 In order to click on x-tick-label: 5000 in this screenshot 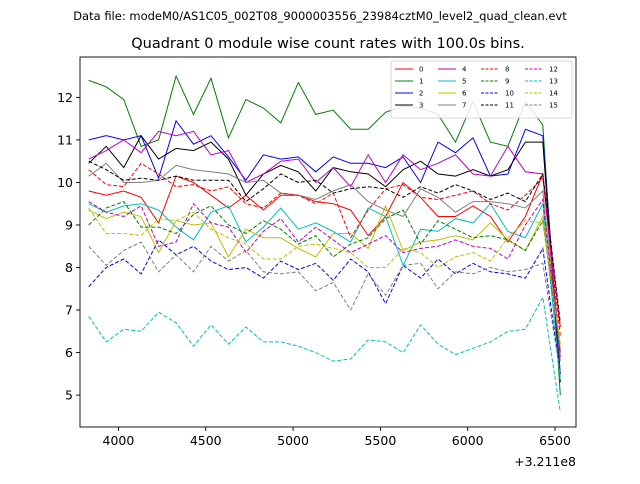, I will do `click(293, 440)`.